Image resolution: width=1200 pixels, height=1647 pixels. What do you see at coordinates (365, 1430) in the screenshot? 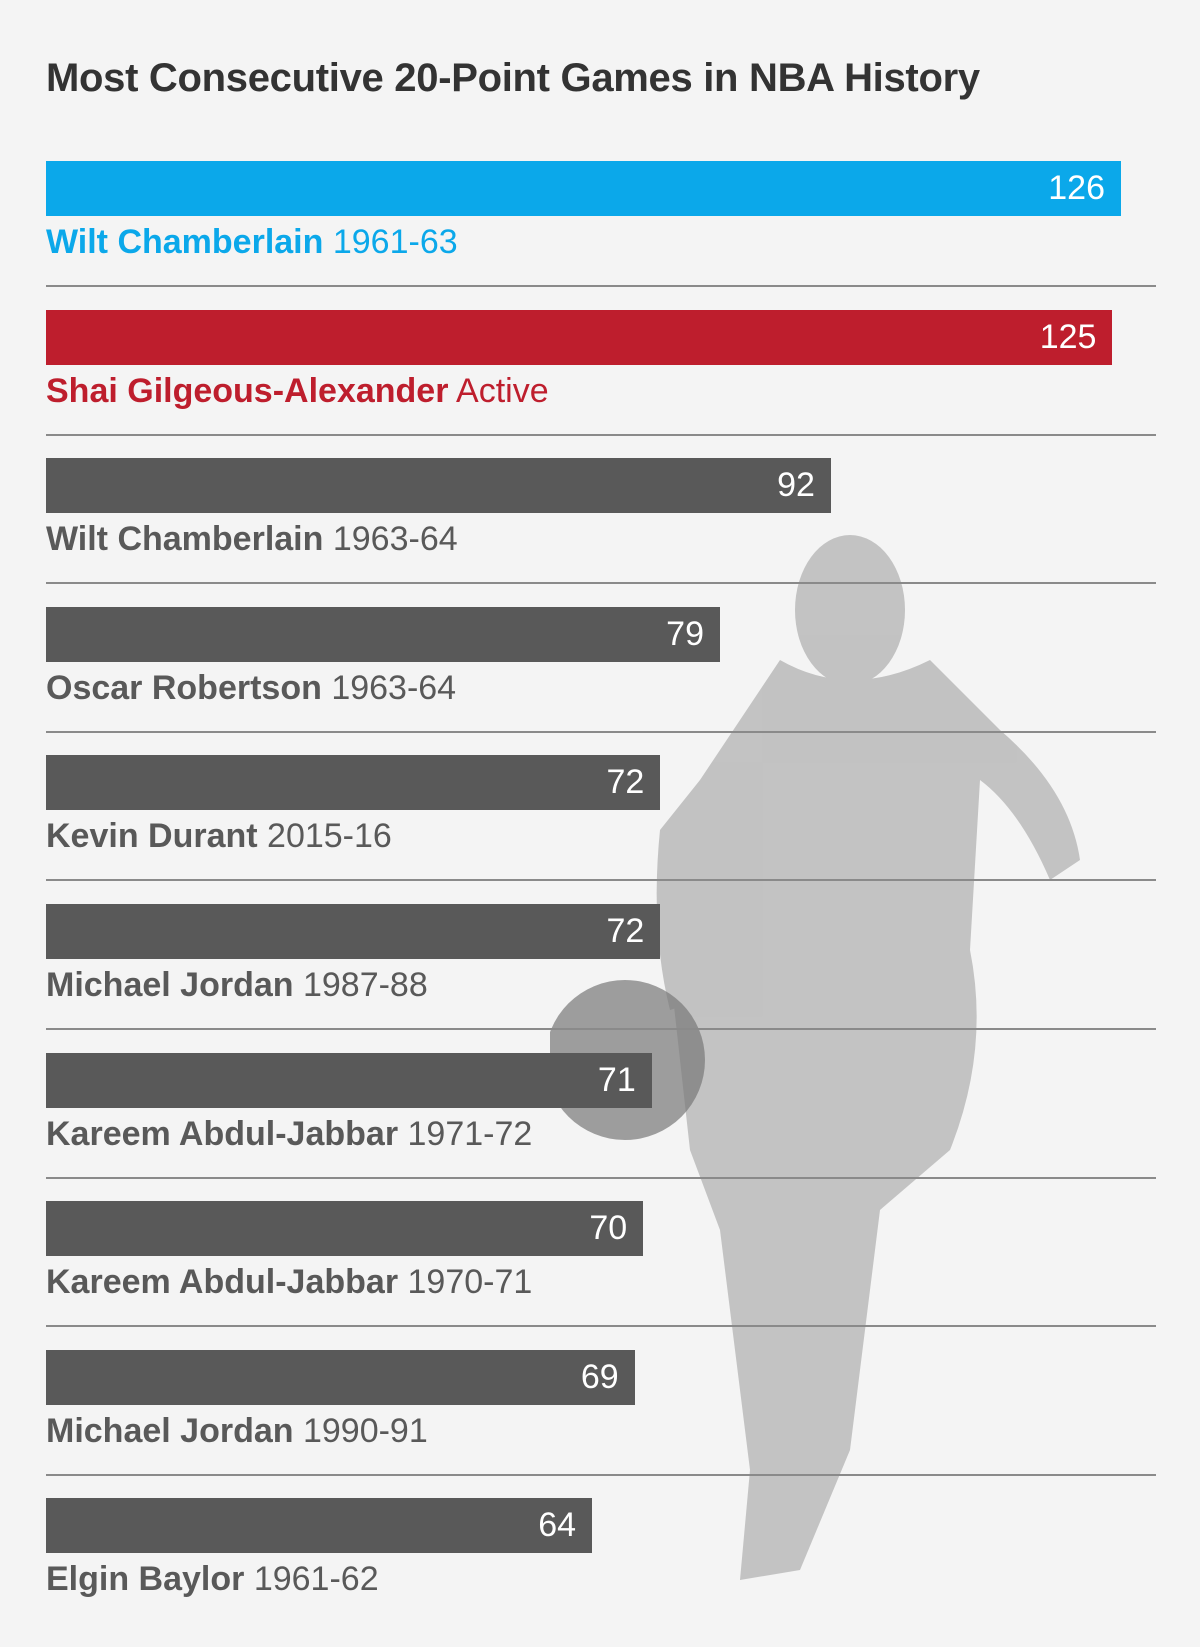
I see `period: 1990-91` at bounding box center [365, 1430].